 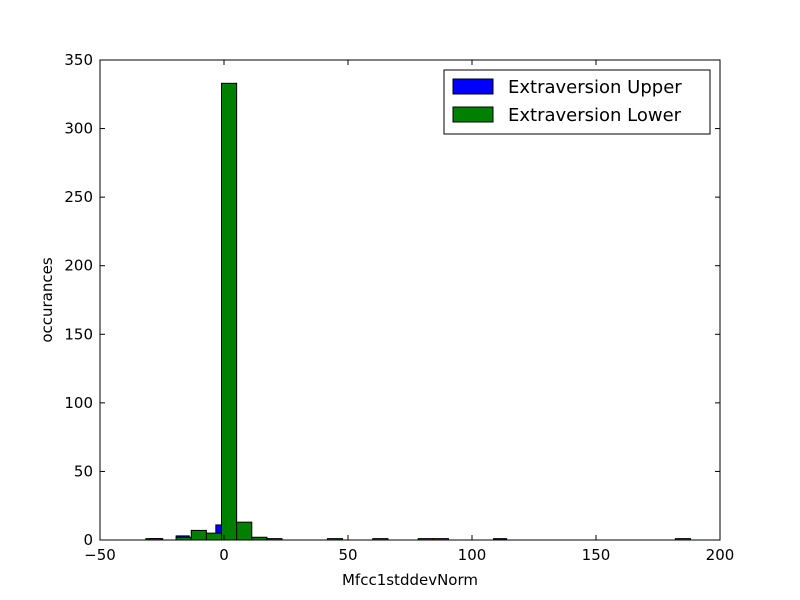 I want to click on legend: Extraversion Upper Extraversion Lower, so click(x=577, y=102).